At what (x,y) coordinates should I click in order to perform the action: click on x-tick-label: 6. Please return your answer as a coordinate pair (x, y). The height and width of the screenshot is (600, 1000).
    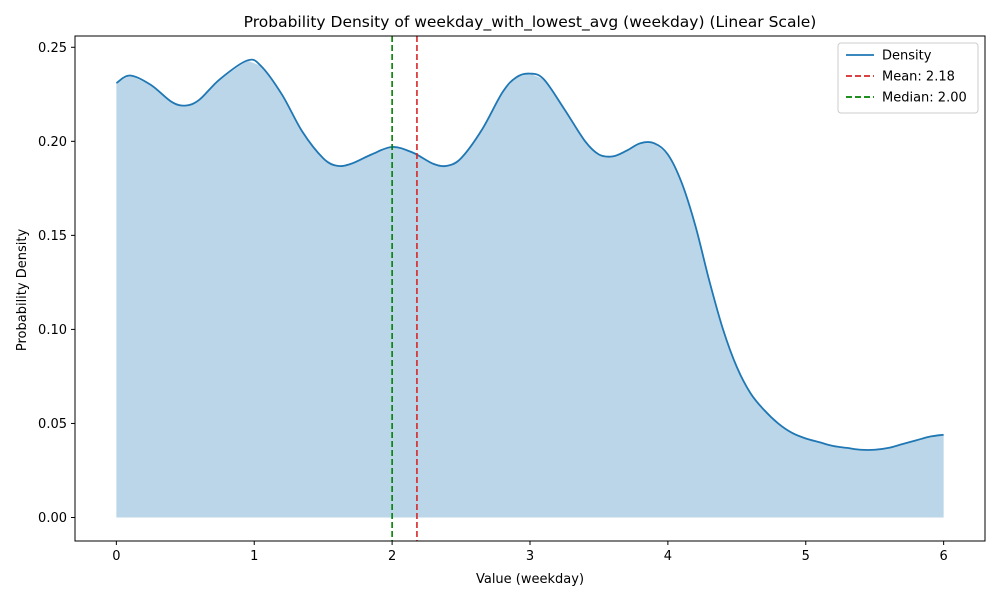
    Looking at the image, I should click on (943, 556).